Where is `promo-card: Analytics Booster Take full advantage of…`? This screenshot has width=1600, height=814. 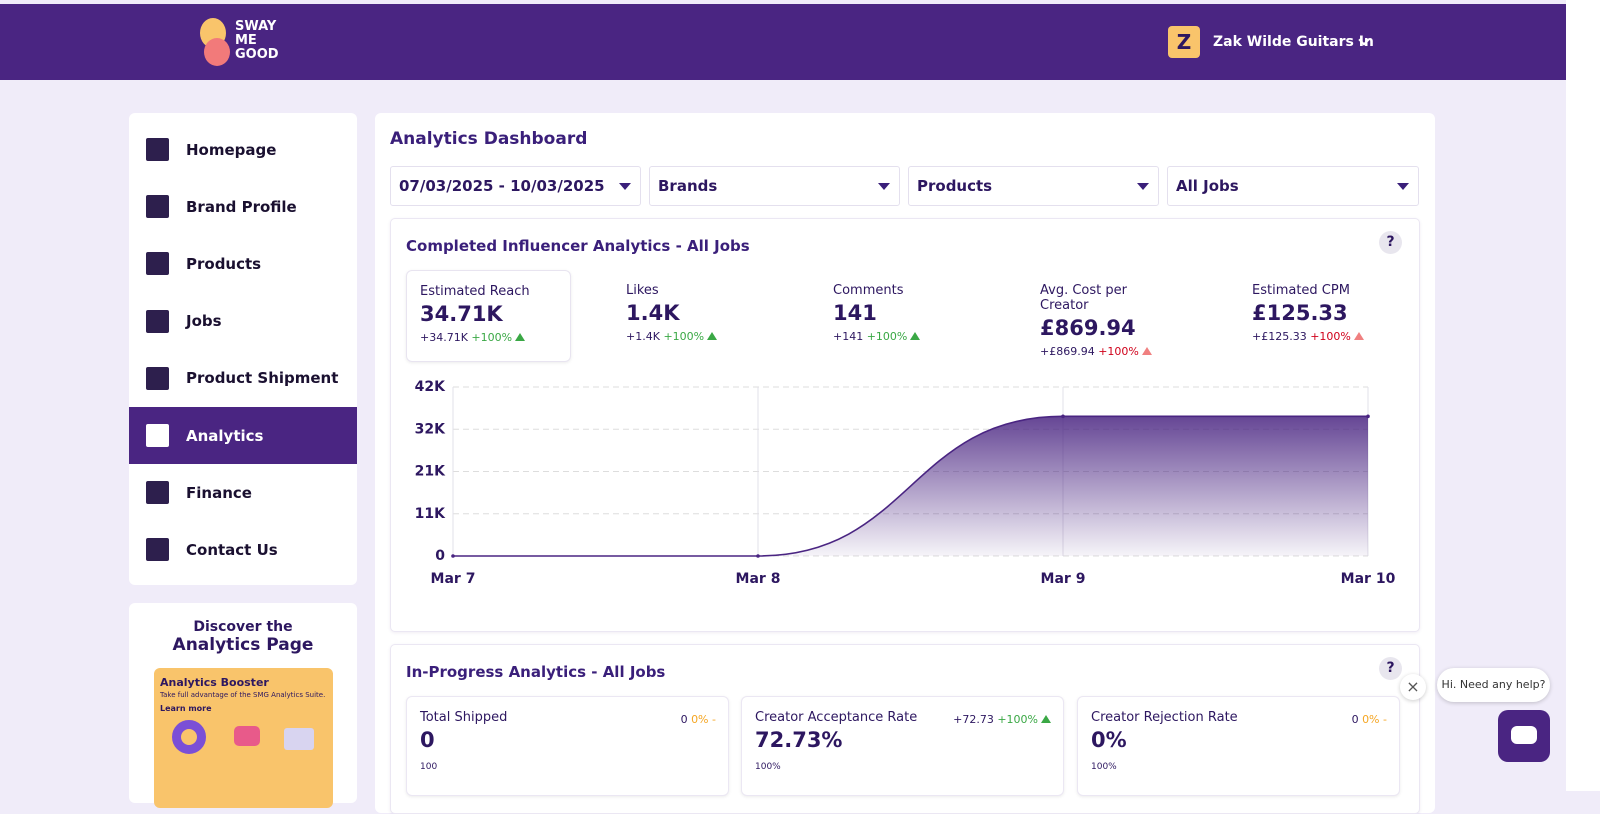
promo-card: Analytics Booster Take full advantage of… is located at coordinates (243, 738).